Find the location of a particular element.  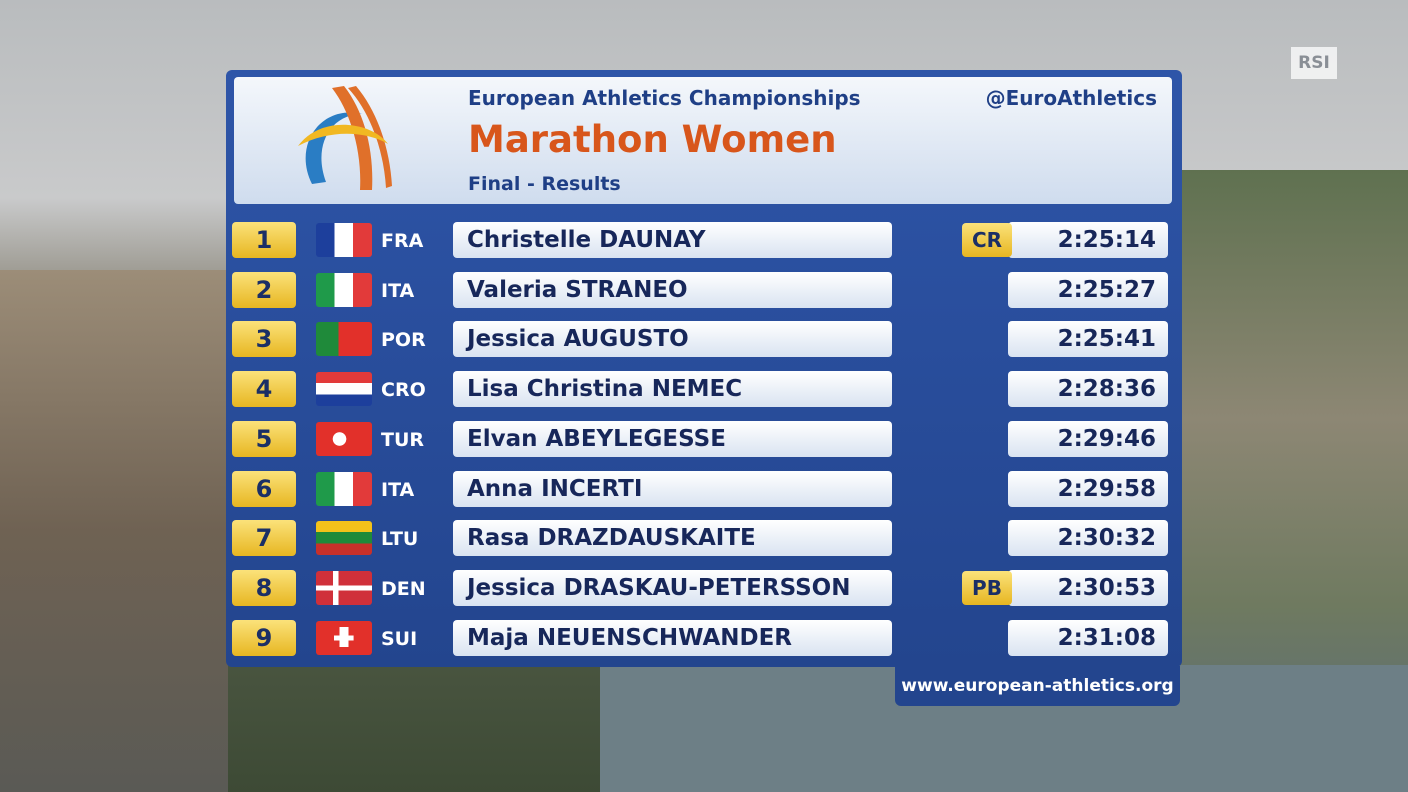

country-code: POR is located at coordinates (403, 340).